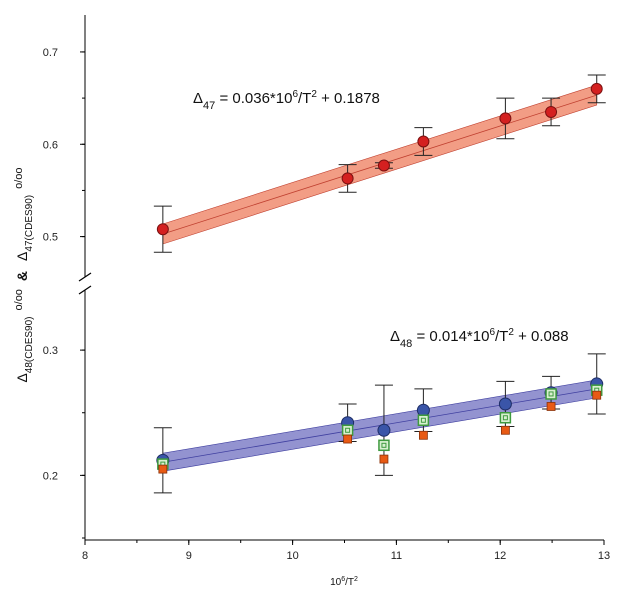 Image resolution: width=624 pixels, height=590 pixels. I want to click on y-title-lower-sub: 48(CDES90), so click(29, 344).